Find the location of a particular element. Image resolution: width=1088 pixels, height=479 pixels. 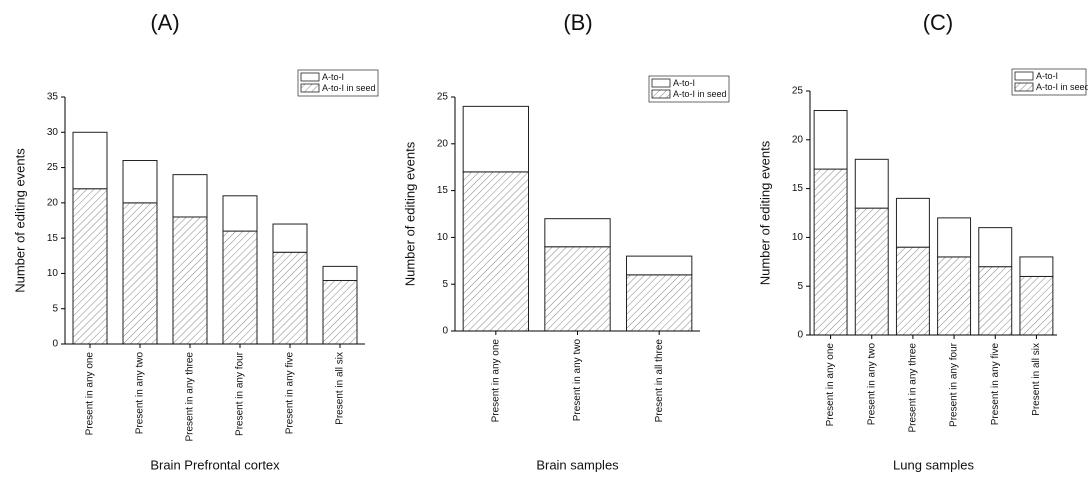

panel-title: (A) is located at coordinates (164, 22).